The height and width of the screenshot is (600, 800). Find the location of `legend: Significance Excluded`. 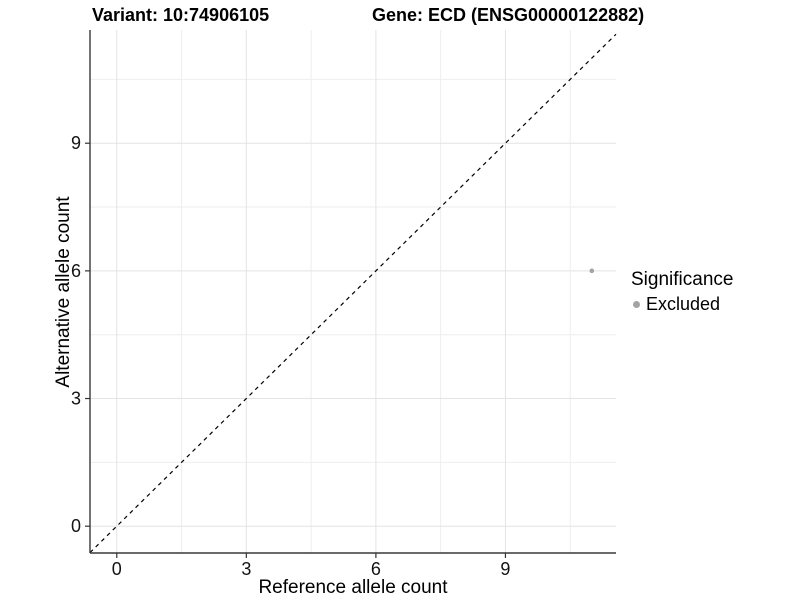

legend: Significance Excluded is located at coordinates (682, 292).